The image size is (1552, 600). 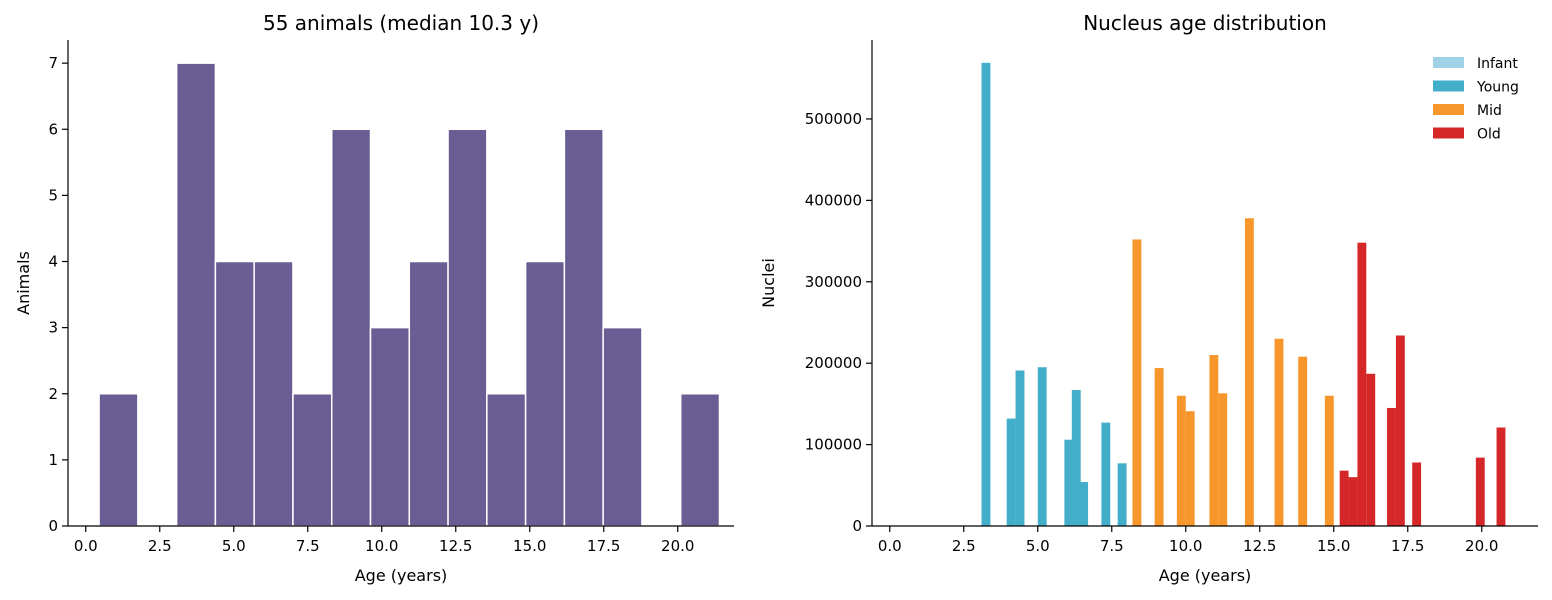 What do you see at coordinates (833, 363) in the screenshot?
I see `y-tick-label: 200000` at bounding box center [833, 363].